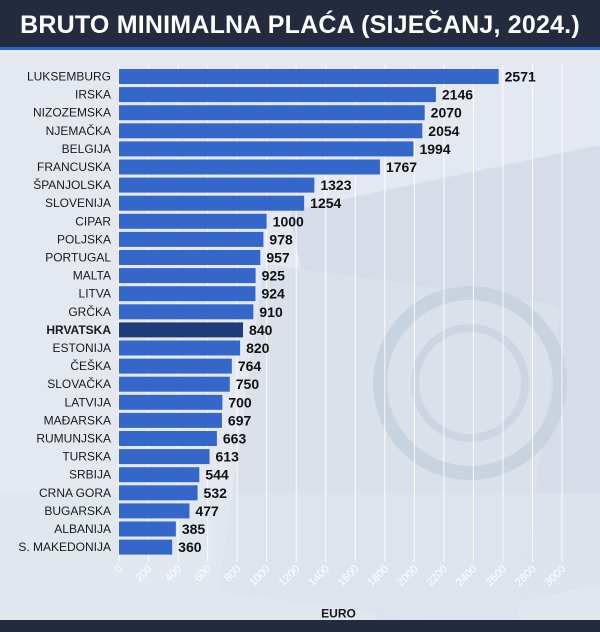  I want to click on x-tick-label: 1800, so click(378, 576).